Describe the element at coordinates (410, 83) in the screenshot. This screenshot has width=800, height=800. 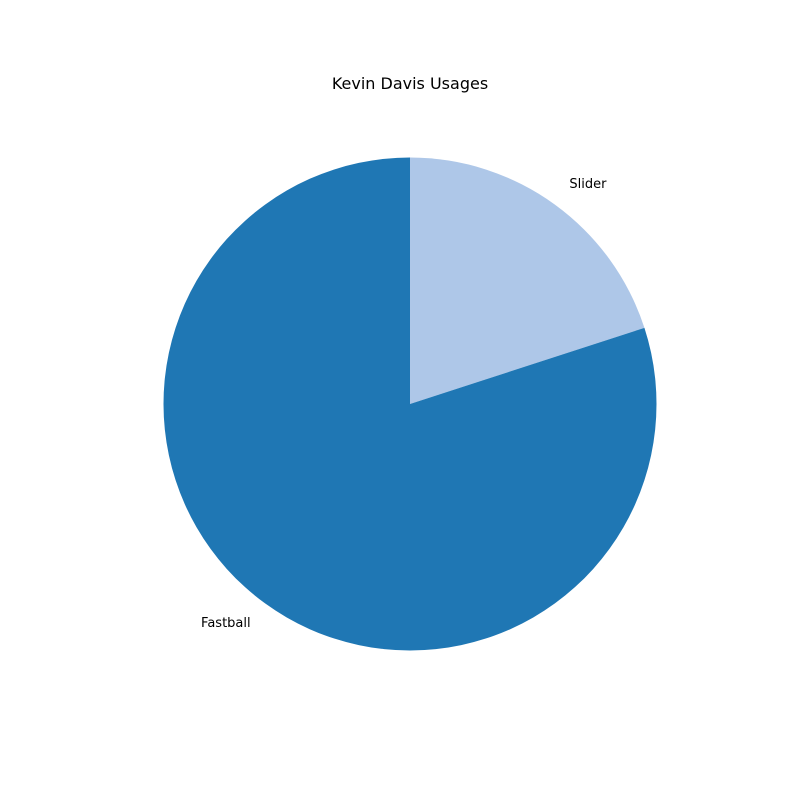
I see `chart-title: Kevin Davis Usages` at that location.